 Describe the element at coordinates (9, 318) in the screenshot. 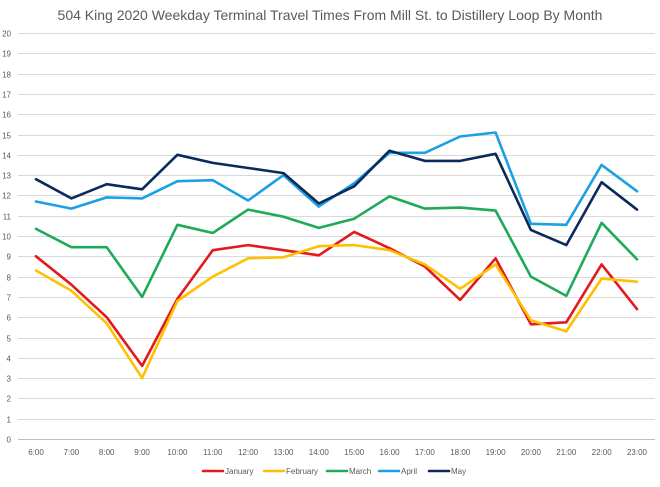

I see `y-tick-label: 6` at that location.